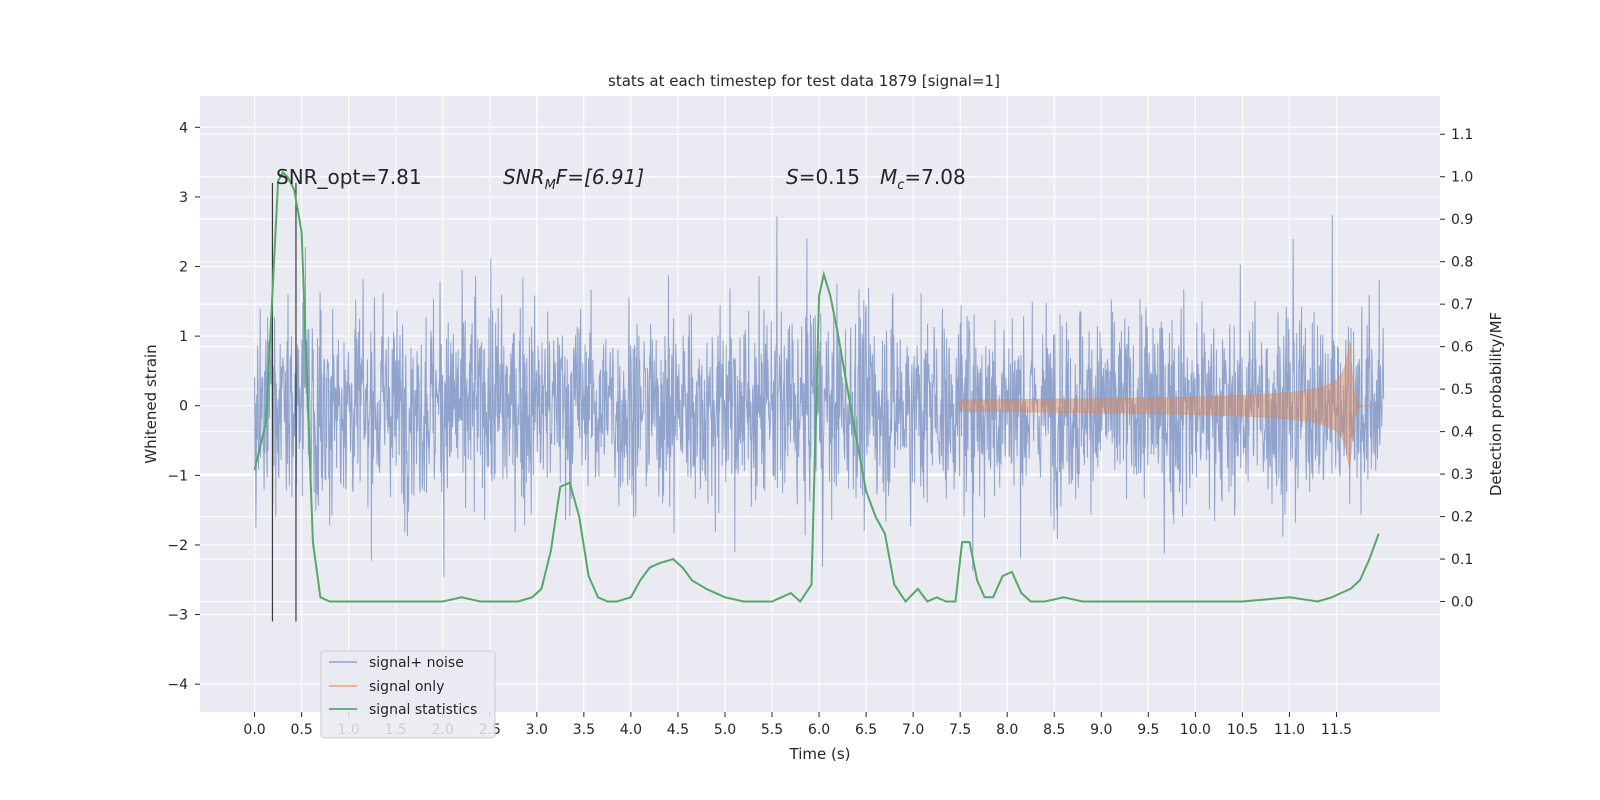  Describe the element at coordinates (254, 730) in the screenshot. I see `x-tick-label-0: 0.0` at that location.